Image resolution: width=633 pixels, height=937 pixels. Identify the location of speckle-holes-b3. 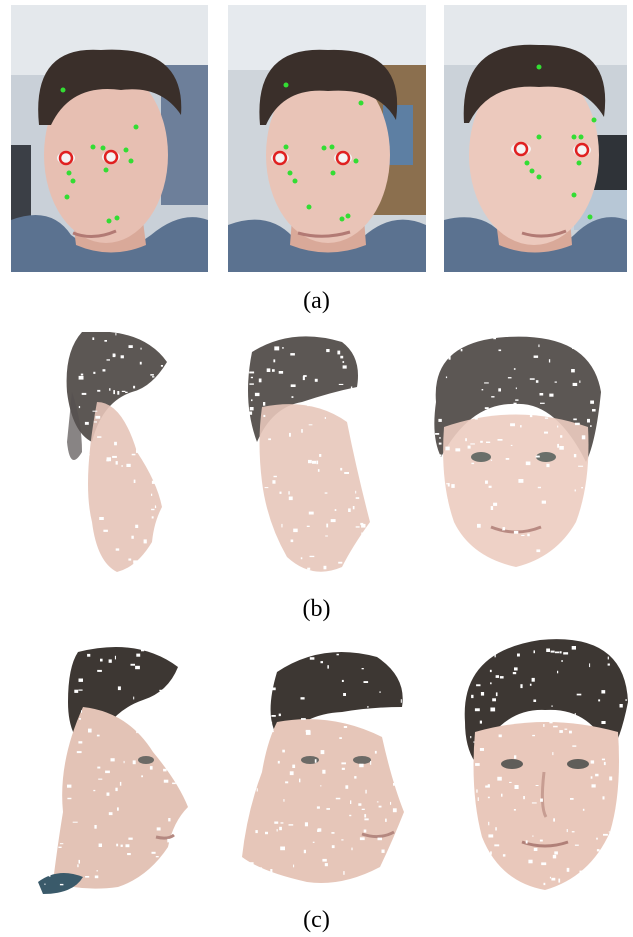
(516, 457).